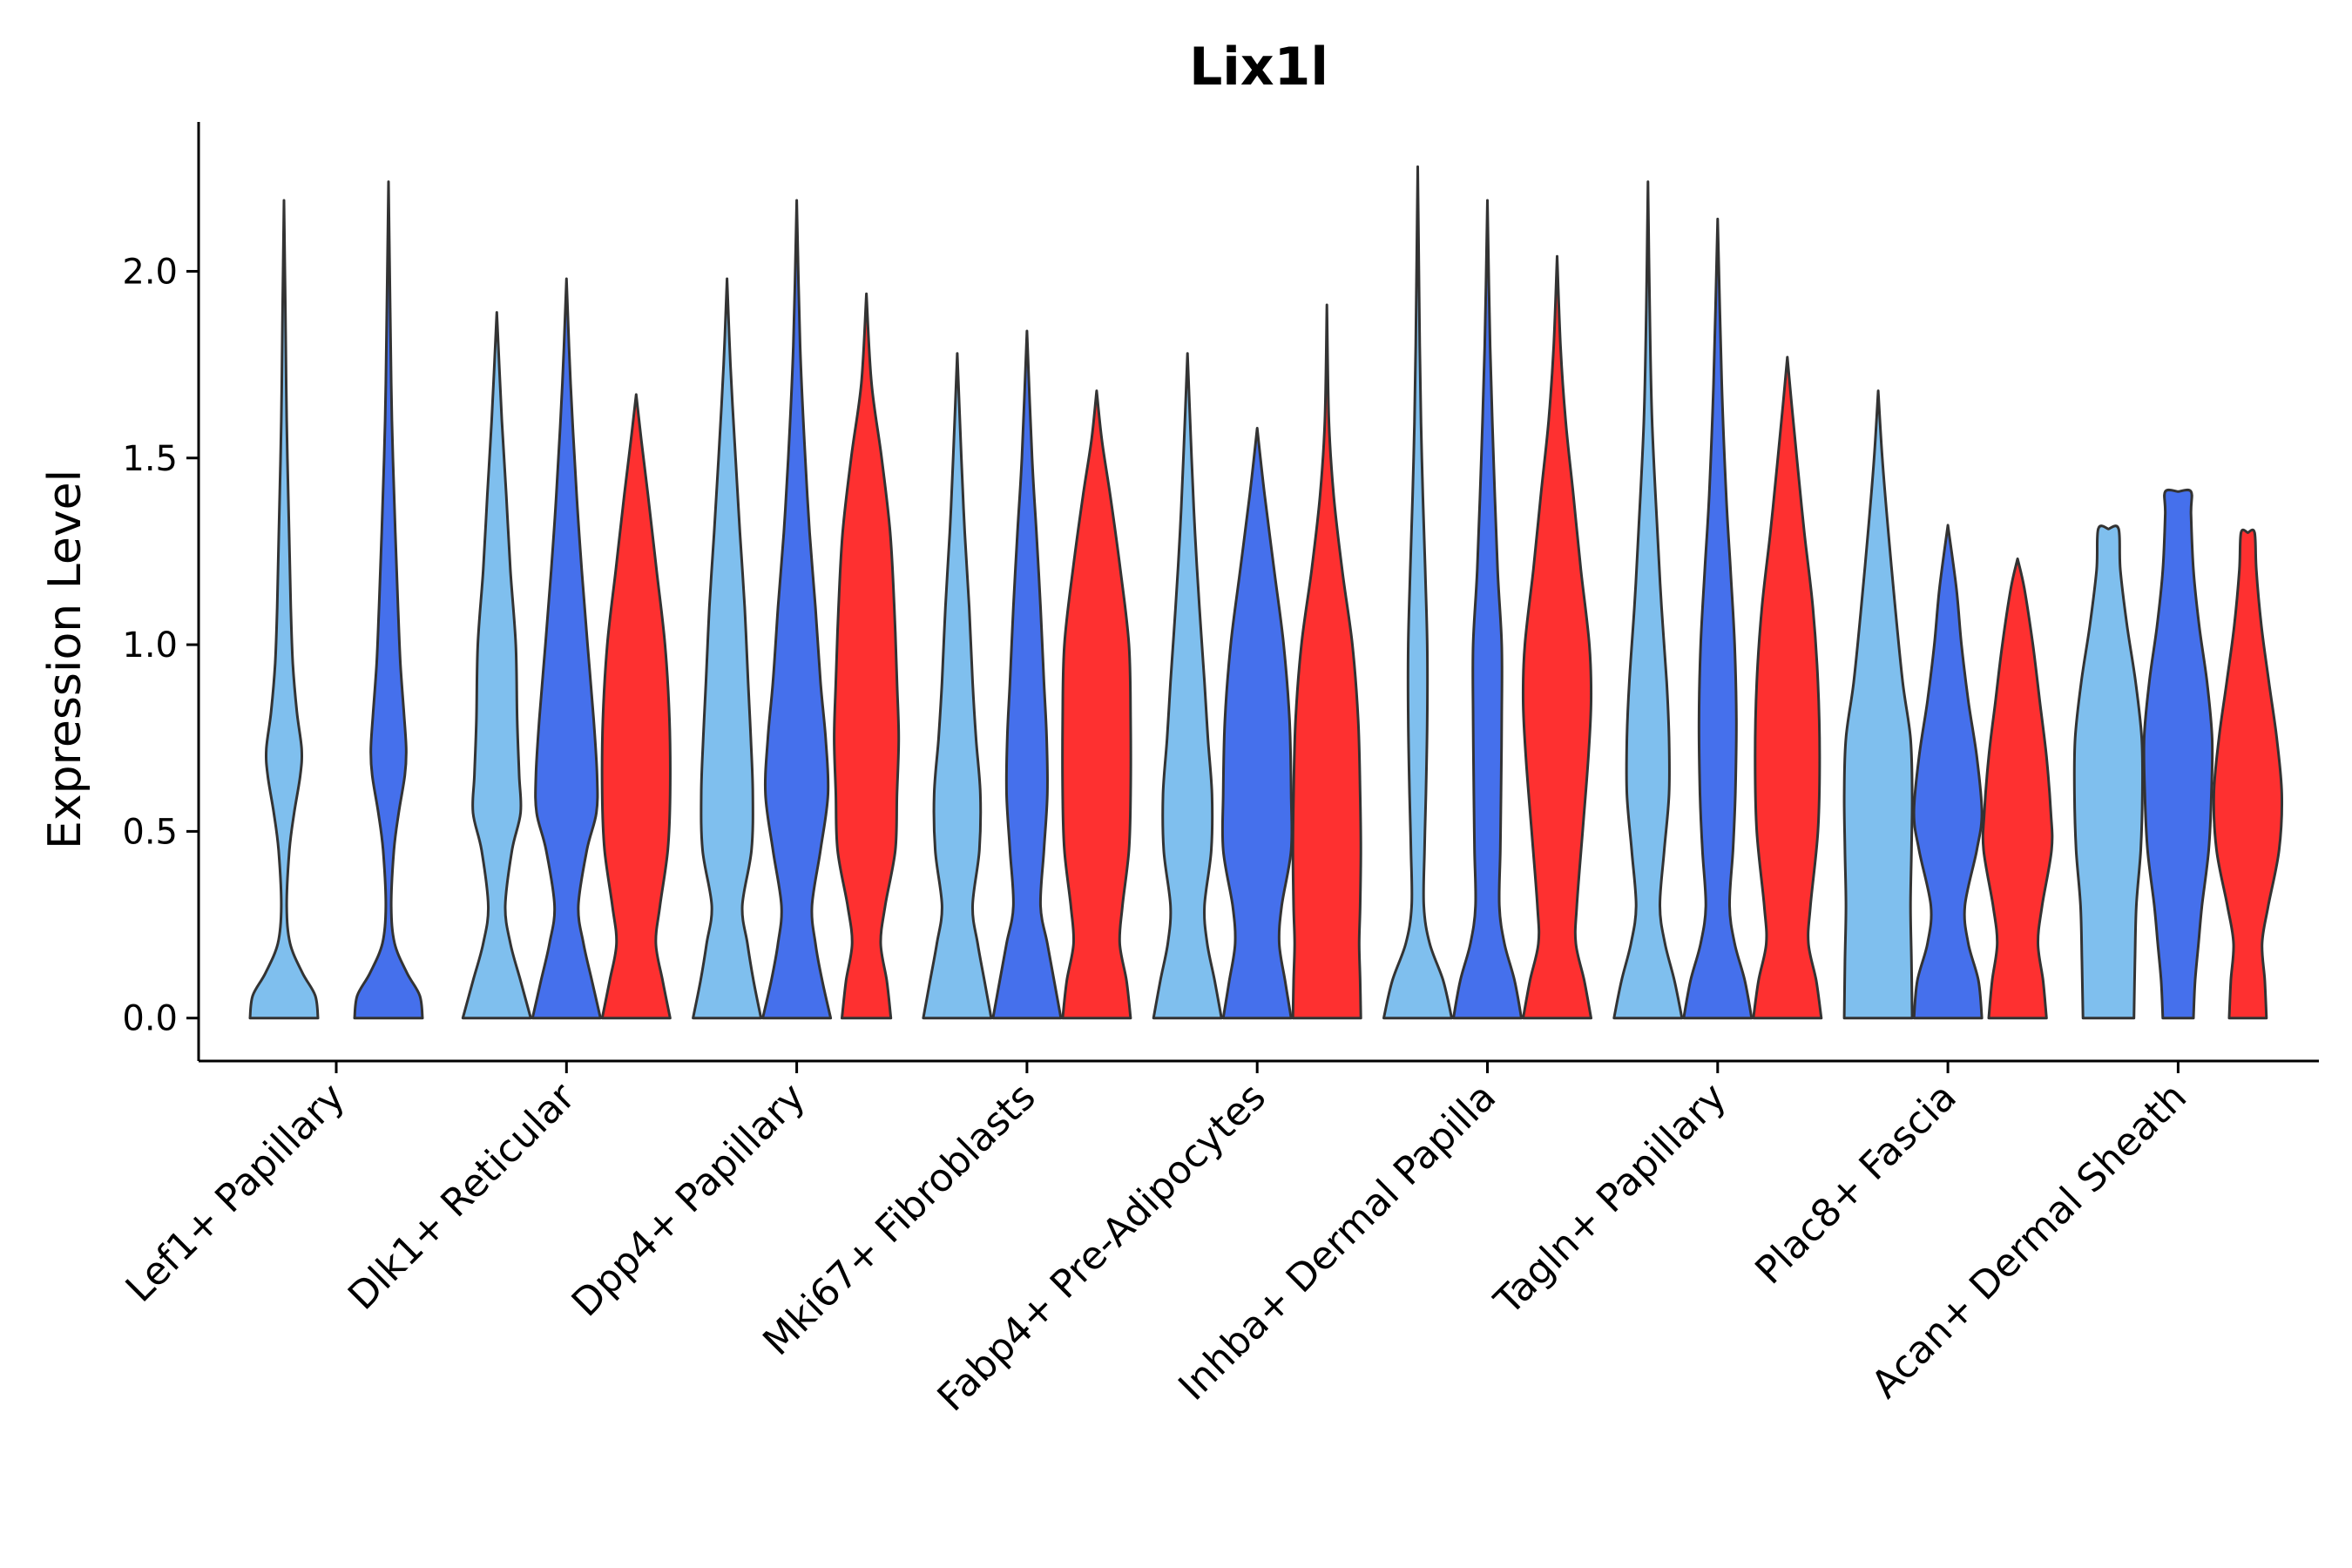 This screenshot has height=1568, width=2352. I want to click on violin-3-group_c, so click(867, 656).